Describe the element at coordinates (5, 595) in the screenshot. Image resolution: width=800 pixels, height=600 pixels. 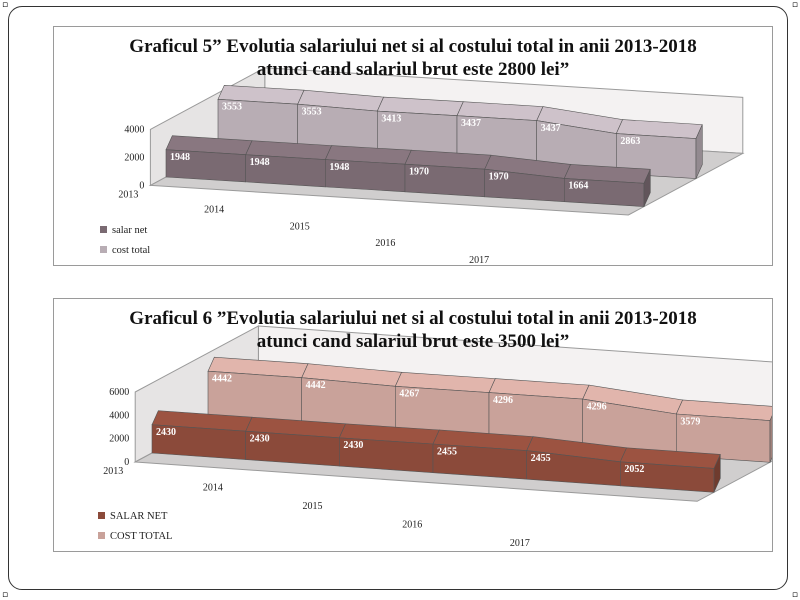
I see `corner-mark-bottom-left: ▫` at that location.